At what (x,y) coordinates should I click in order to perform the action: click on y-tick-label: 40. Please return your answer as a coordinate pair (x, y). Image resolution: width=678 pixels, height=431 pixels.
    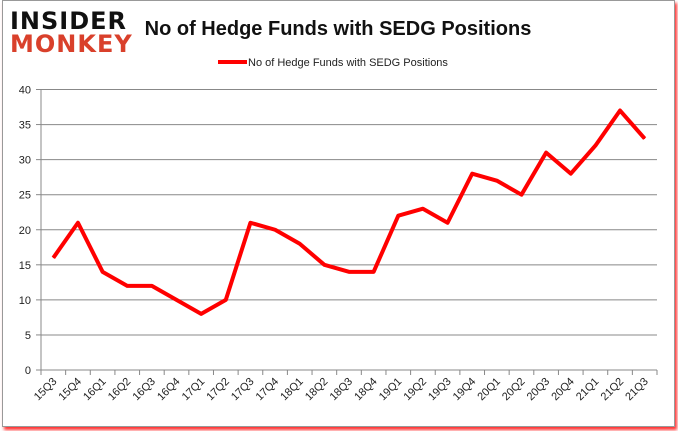
    Looking at the image, I should click on (25, 91).